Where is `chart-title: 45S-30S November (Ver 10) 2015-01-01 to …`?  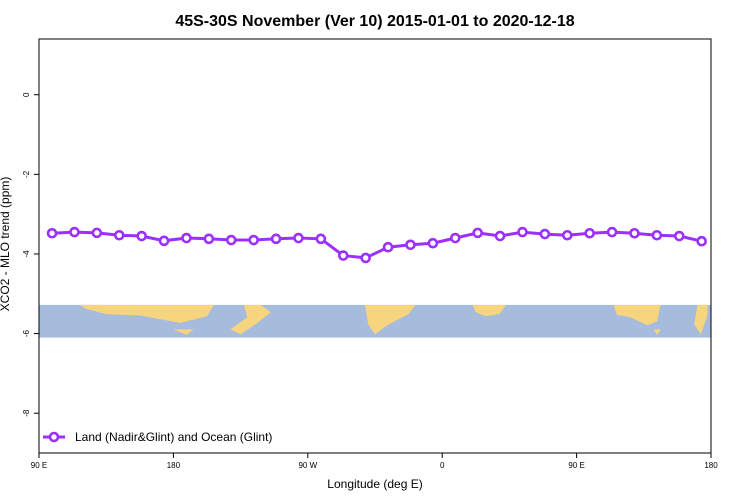 chart-title: 45S-30S November (Ver 10) 2015-01-01 to … is located at coordinates (374, 21).